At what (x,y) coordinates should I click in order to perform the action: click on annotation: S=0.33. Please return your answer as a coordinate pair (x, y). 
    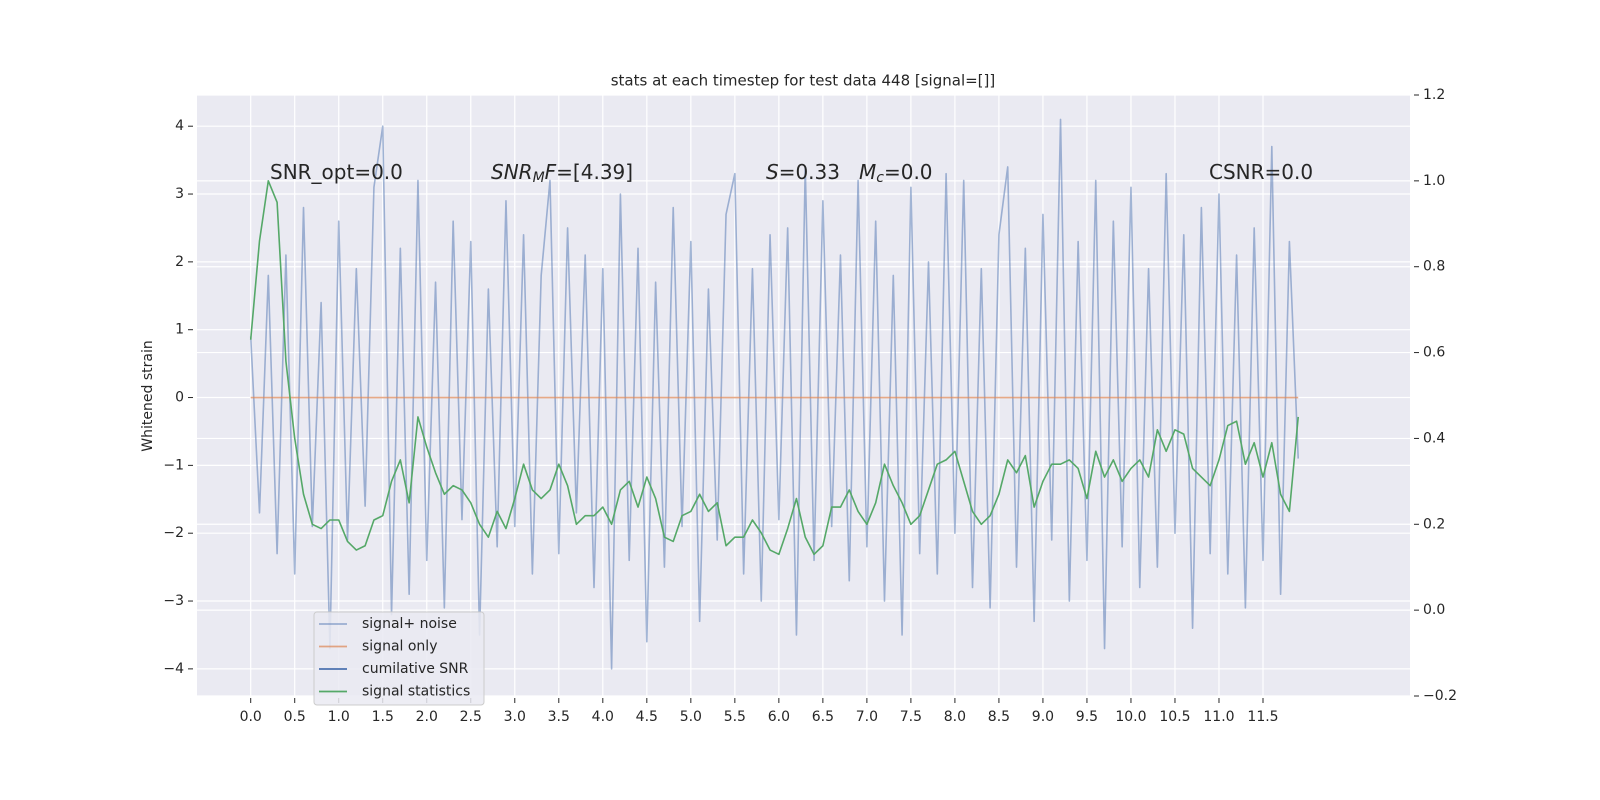
    Looking at the image, I should click on (803, 172).